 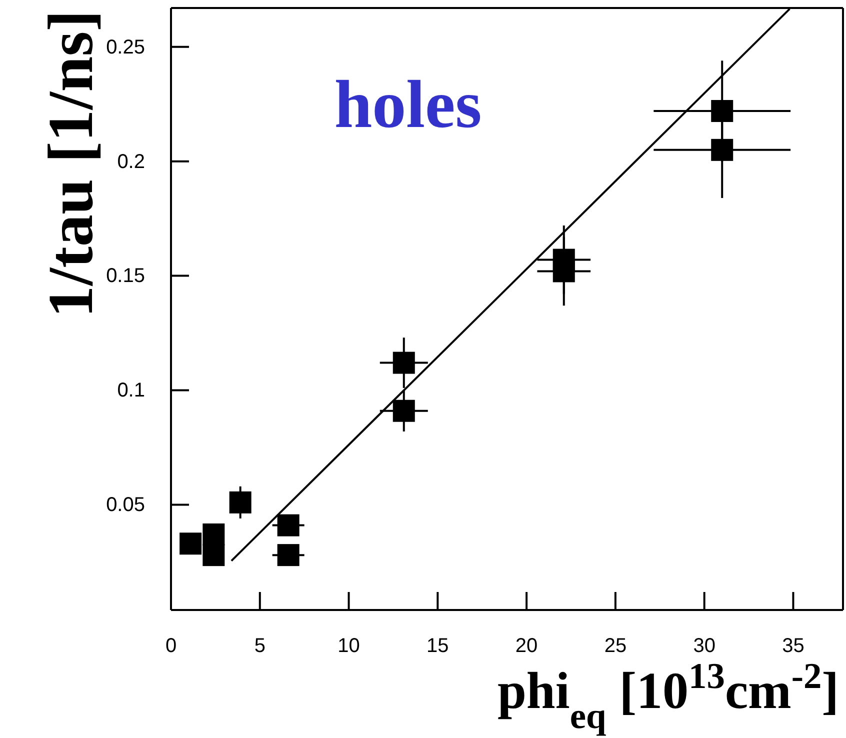 What do you see at coordinates (131, 161) in the screenshot?
I see `y-tick-label: 0.2` at bounding box center [131, 161].